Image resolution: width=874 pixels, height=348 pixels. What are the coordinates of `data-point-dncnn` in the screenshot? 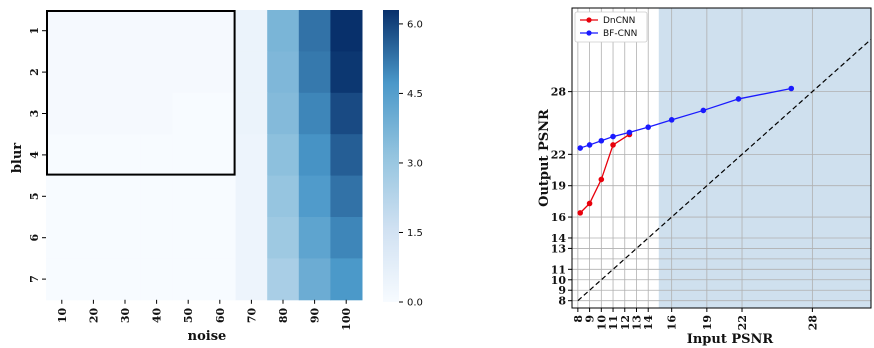 It's located at (580, 213).